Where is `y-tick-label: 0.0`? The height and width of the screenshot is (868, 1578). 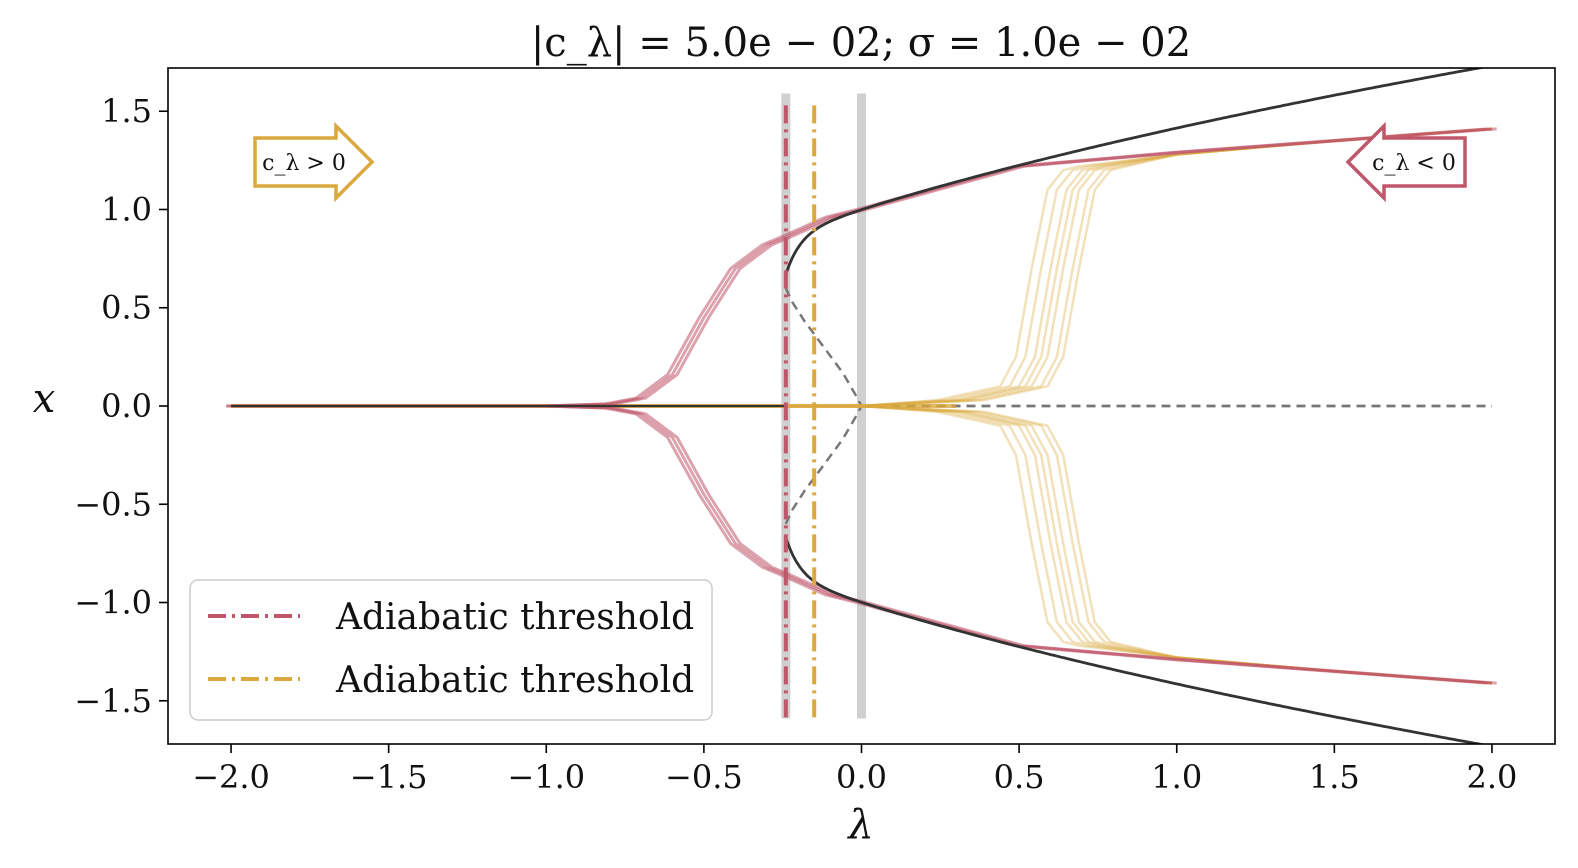
y-tick-label: 0.0 is located at coordinates (126, 406).